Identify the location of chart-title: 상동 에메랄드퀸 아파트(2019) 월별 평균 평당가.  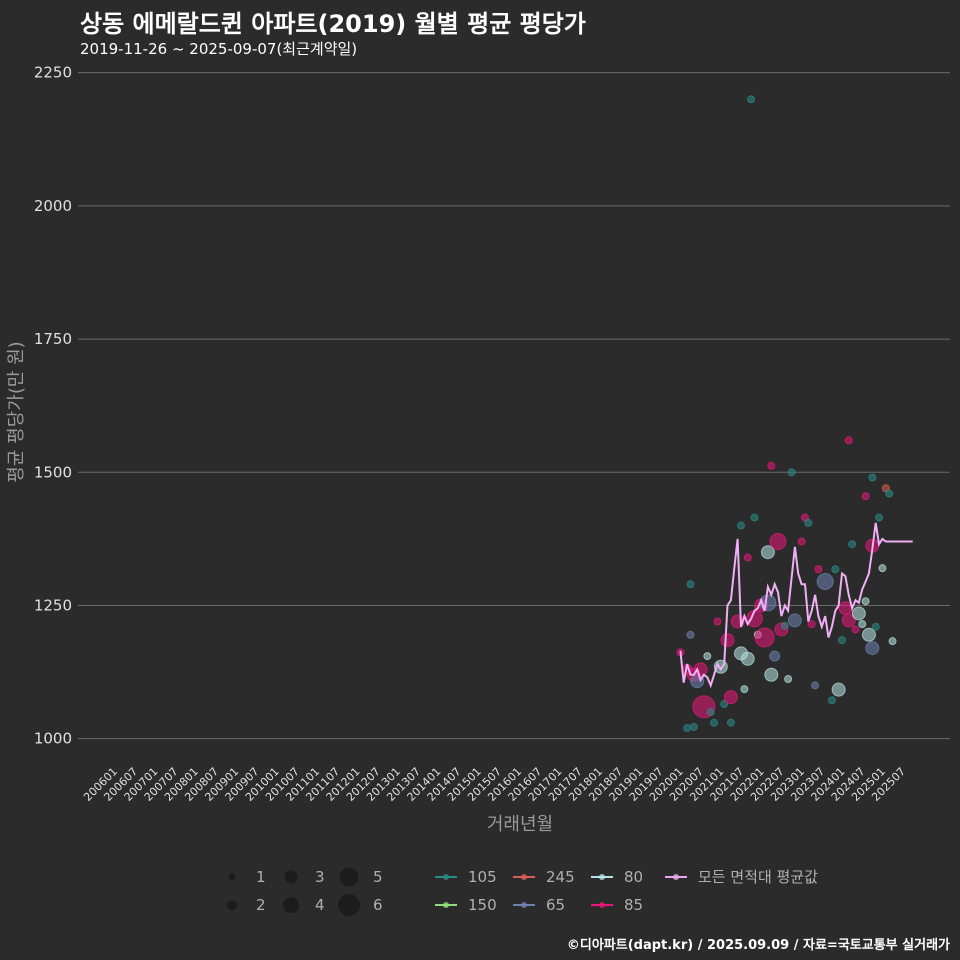
(333, 24).